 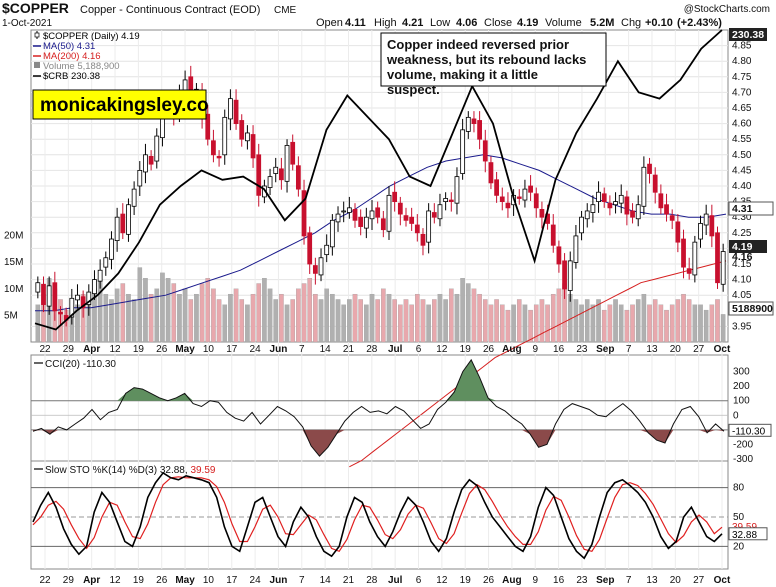 What do you see at coordinates (559, 349) in the screenshot?
I see `date-tick-label: 16` at bounding box center [559, 349].